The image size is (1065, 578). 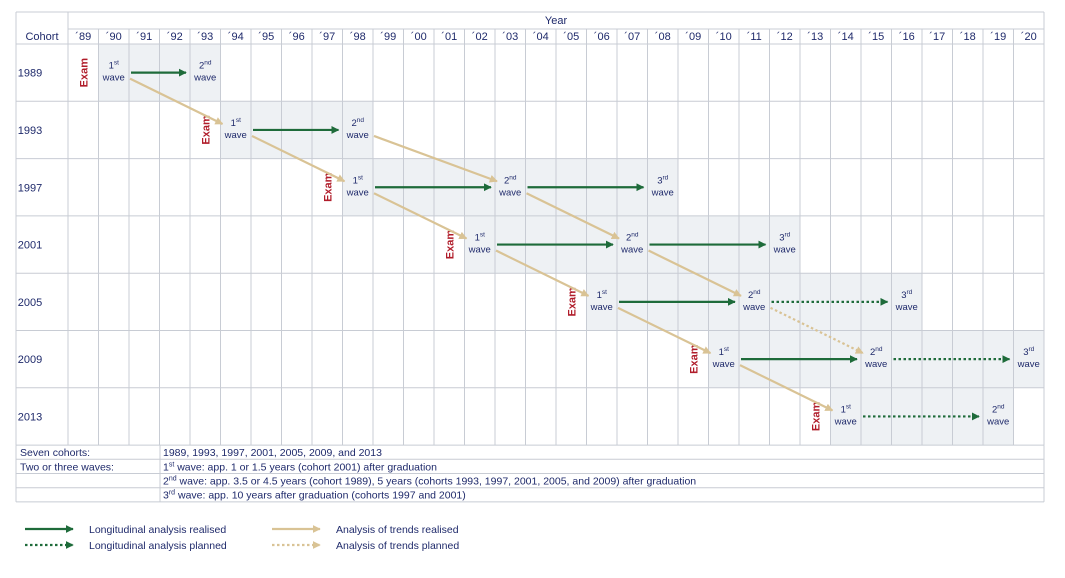 I want to click on cohort-label: 1993, so click(x=30, y=131).